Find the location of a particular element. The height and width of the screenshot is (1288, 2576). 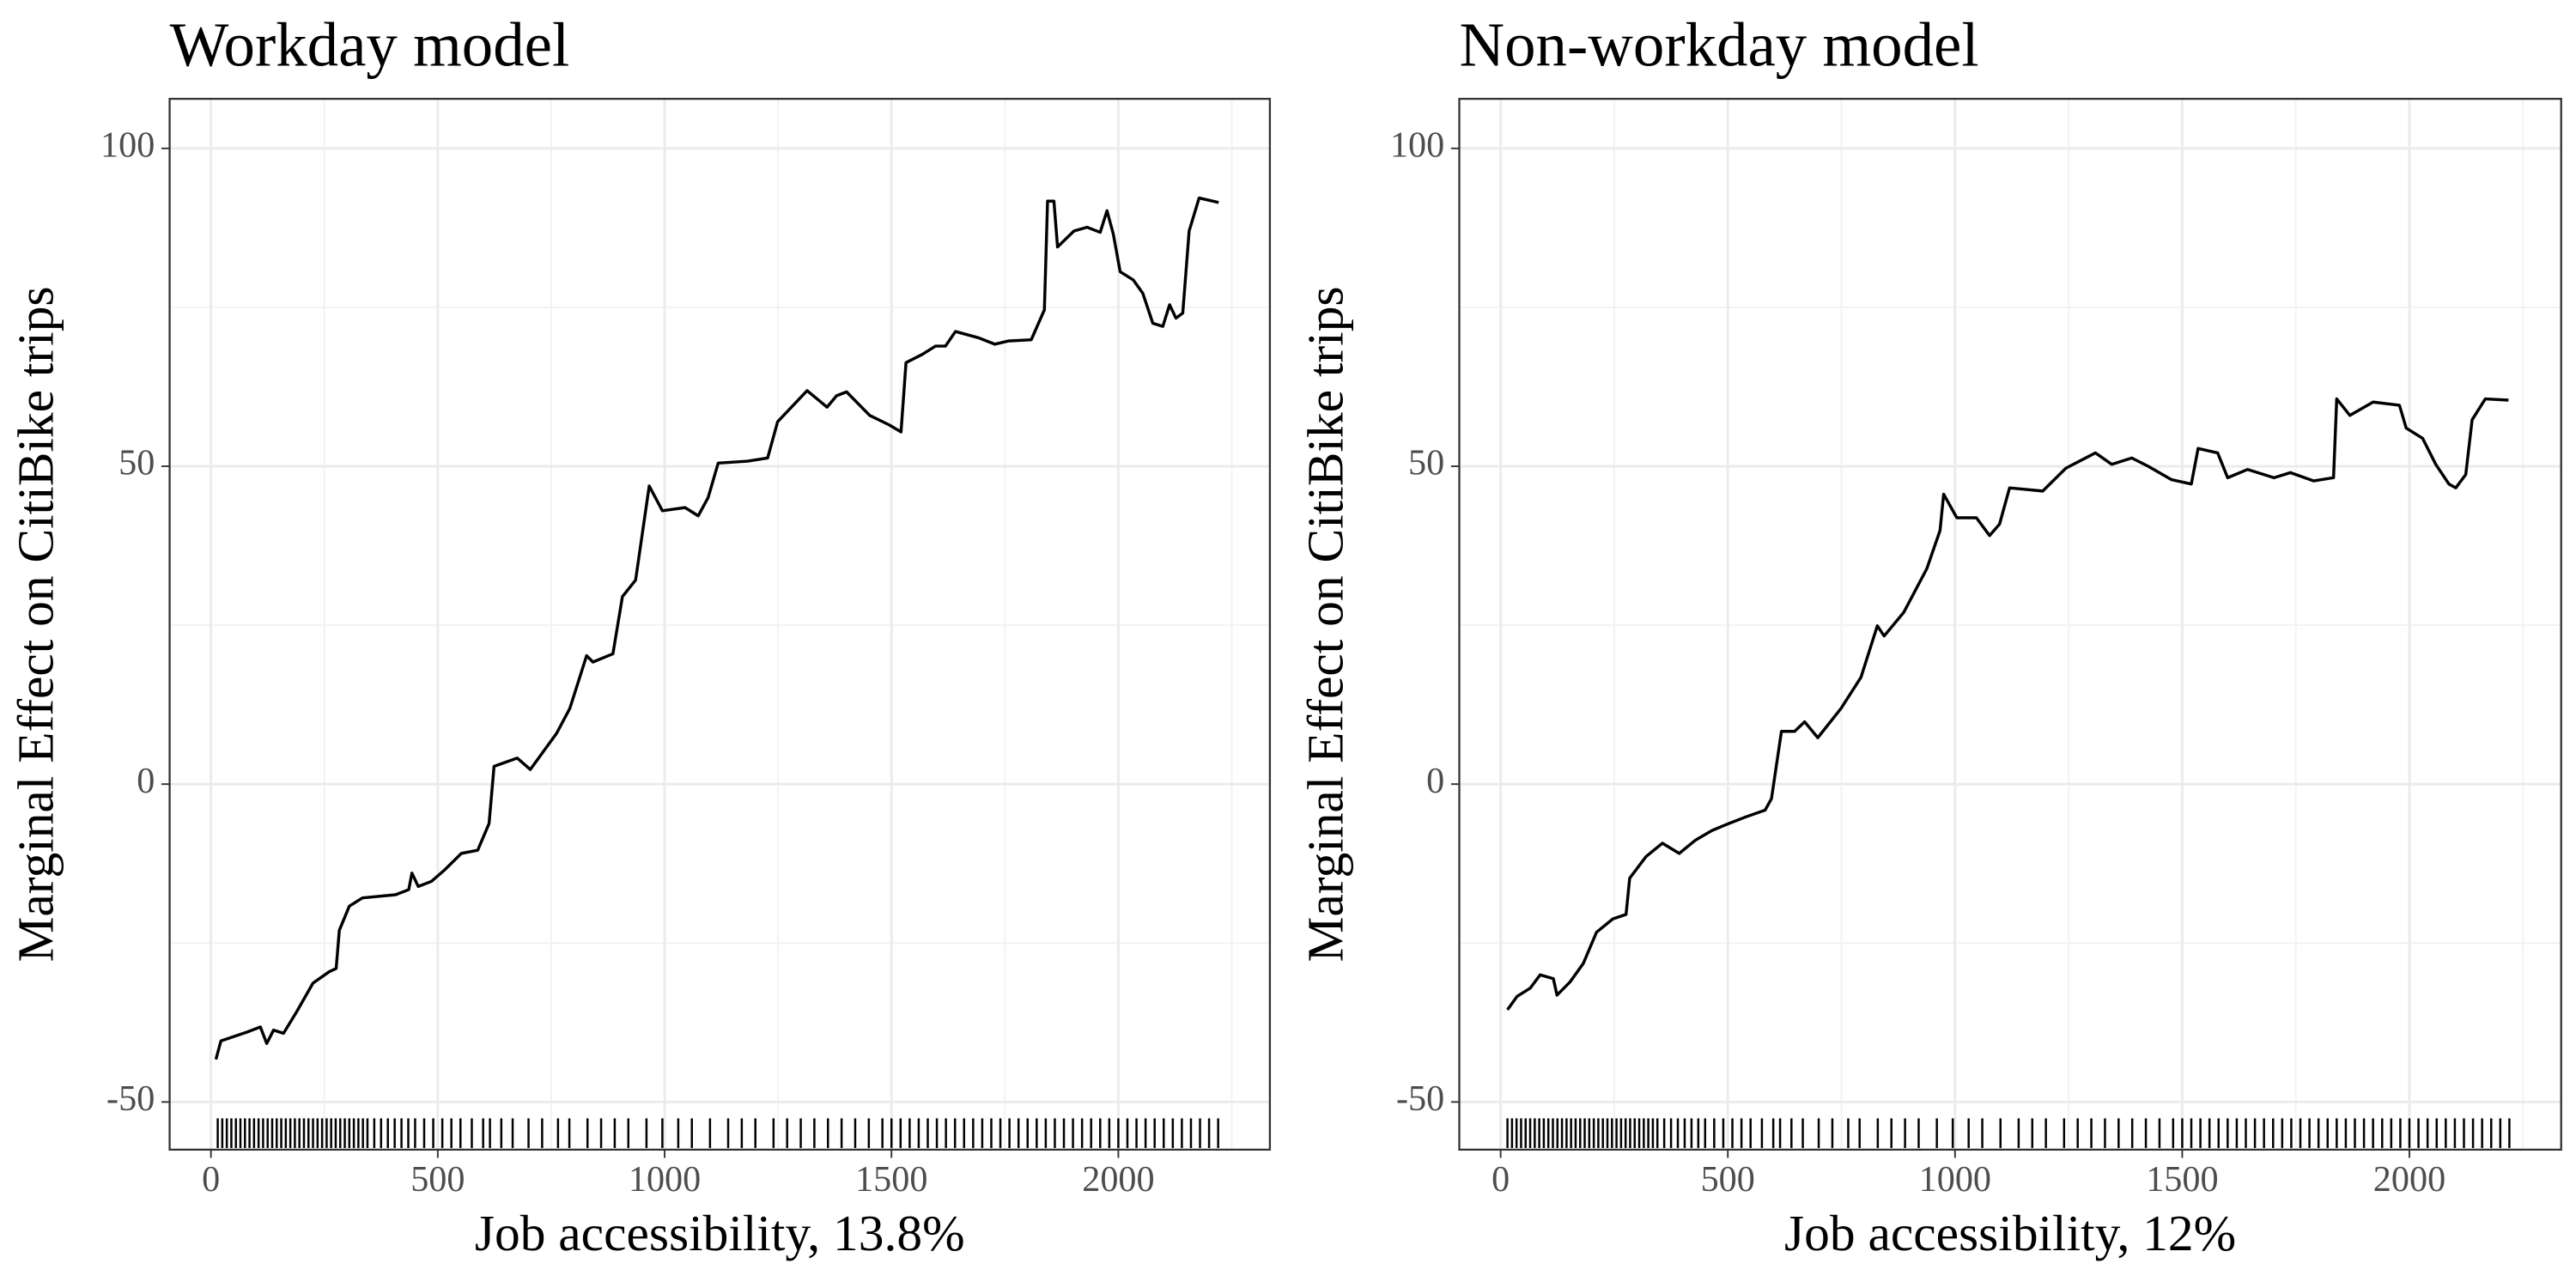

x-axis-label: Job accessibility, 12% is located at coordinates (2010, 1233).